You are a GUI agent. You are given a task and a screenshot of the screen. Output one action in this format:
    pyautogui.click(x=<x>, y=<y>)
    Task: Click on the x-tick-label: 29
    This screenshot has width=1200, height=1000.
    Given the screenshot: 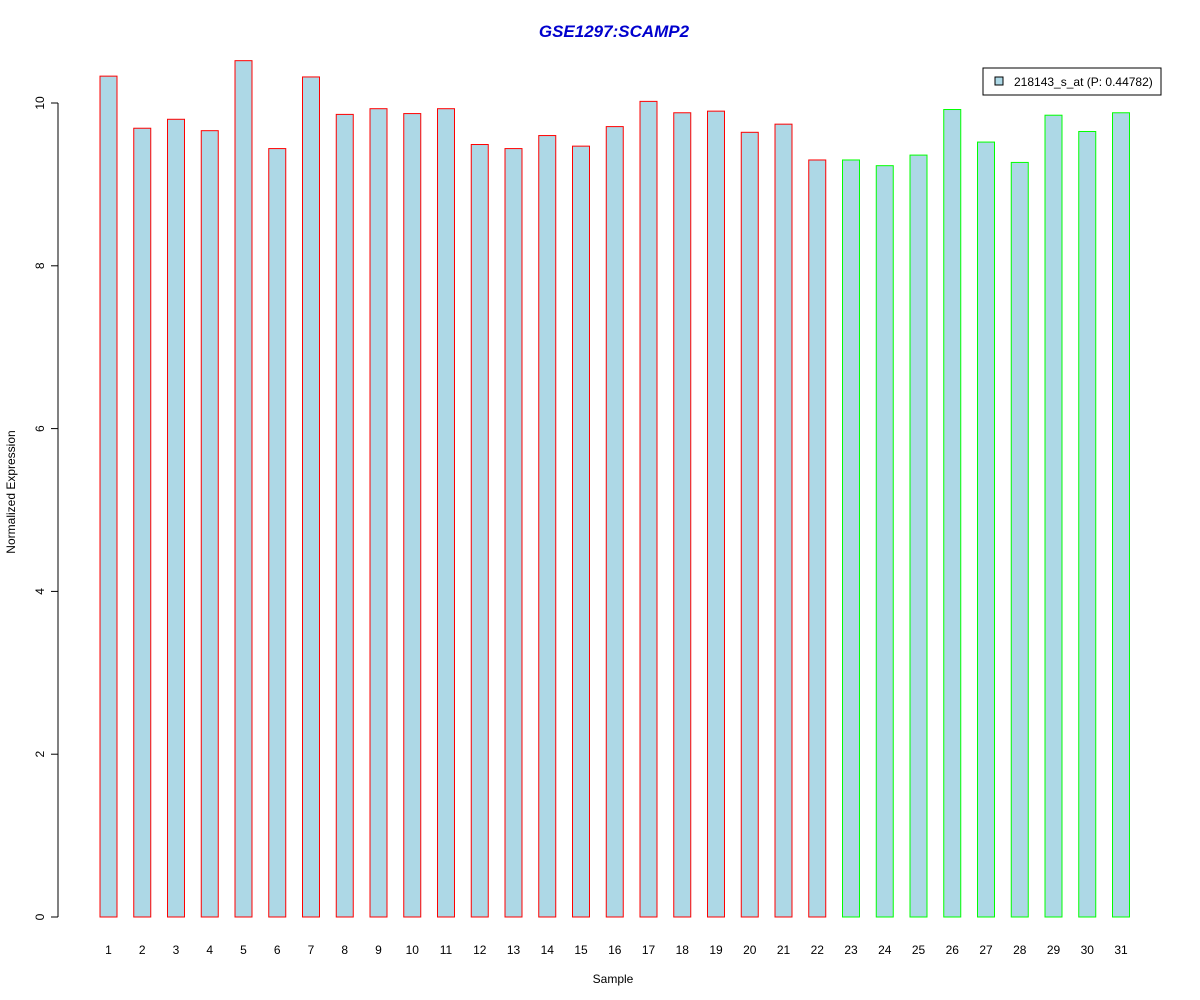 What is the action you would take?
    pyautogui.click(x=1054, y=950)
    